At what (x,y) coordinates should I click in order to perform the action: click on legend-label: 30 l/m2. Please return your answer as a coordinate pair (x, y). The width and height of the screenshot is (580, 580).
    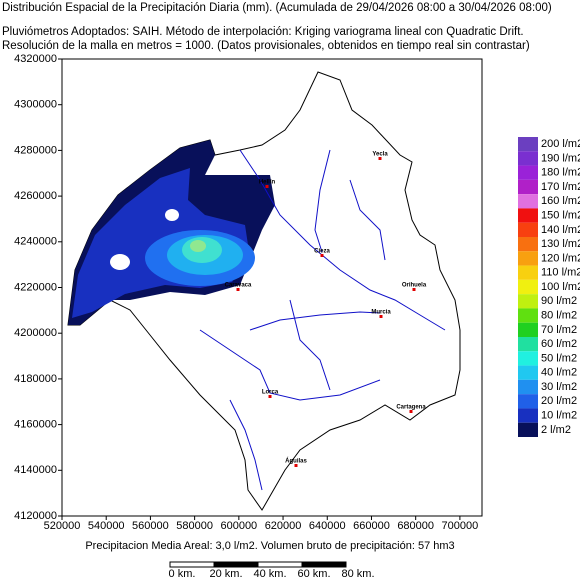
    Looking at the image, I should click on (559, 387).